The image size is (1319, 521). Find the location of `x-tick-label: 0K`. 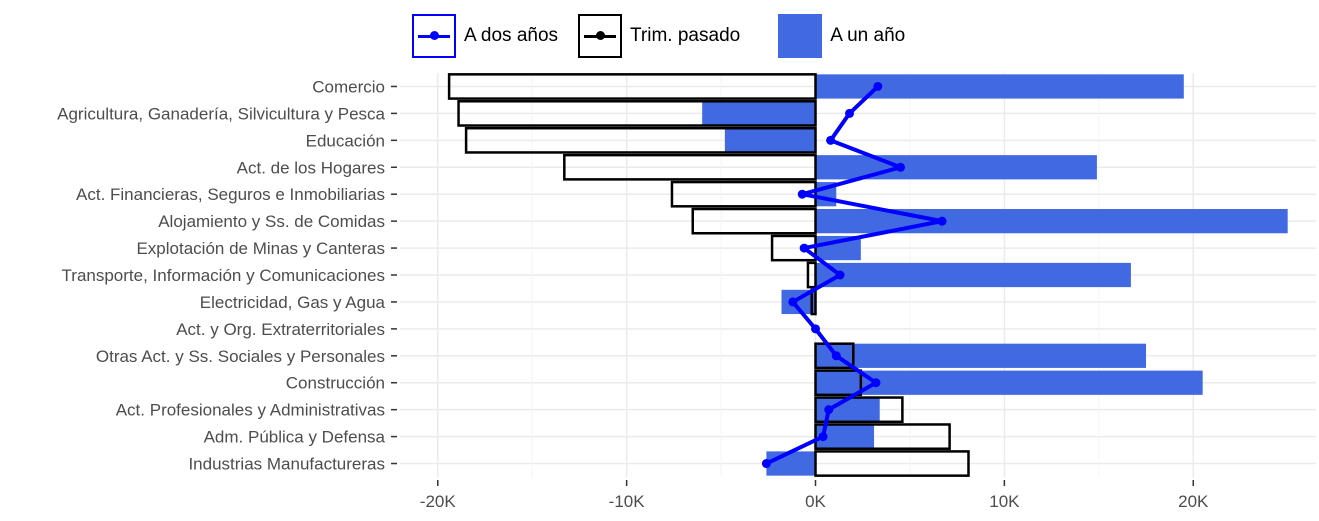

x-tick-label: 0K is located at coordinates (815, 501).